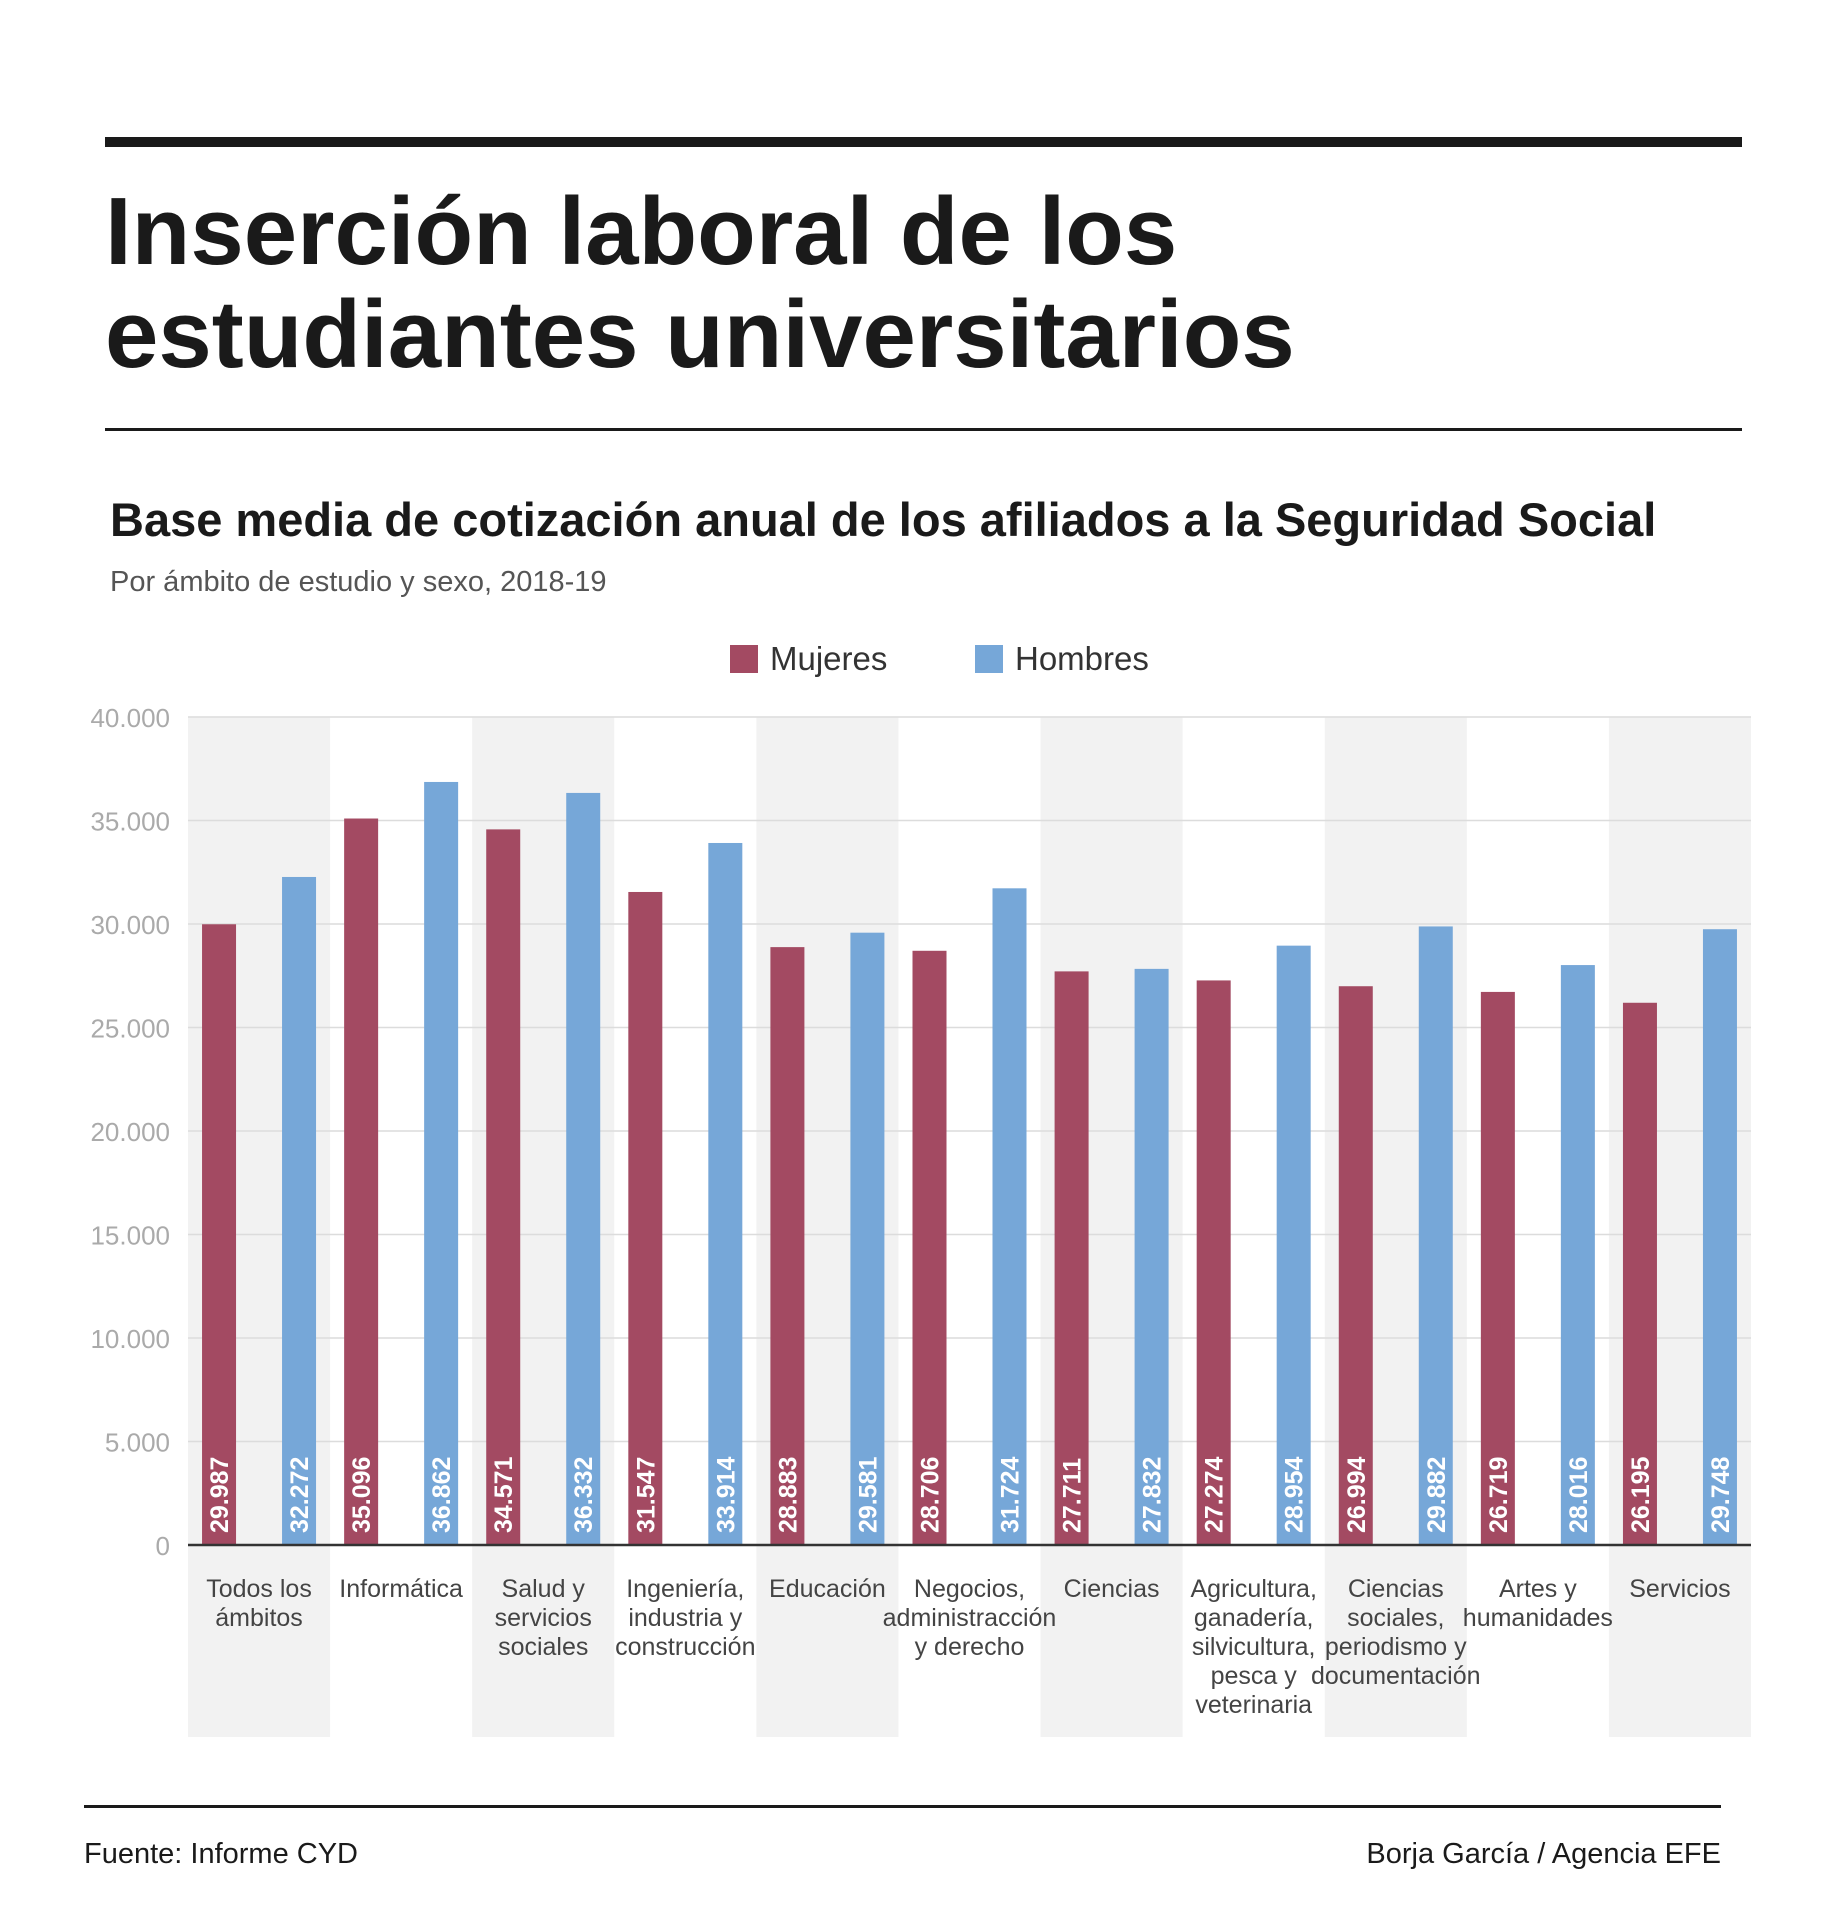 This screenshot has width=1837, height=1920. Describe the element at coordinates (1679, 1589) in the screenshot. I see `x-category-label: Servicios` at that location.